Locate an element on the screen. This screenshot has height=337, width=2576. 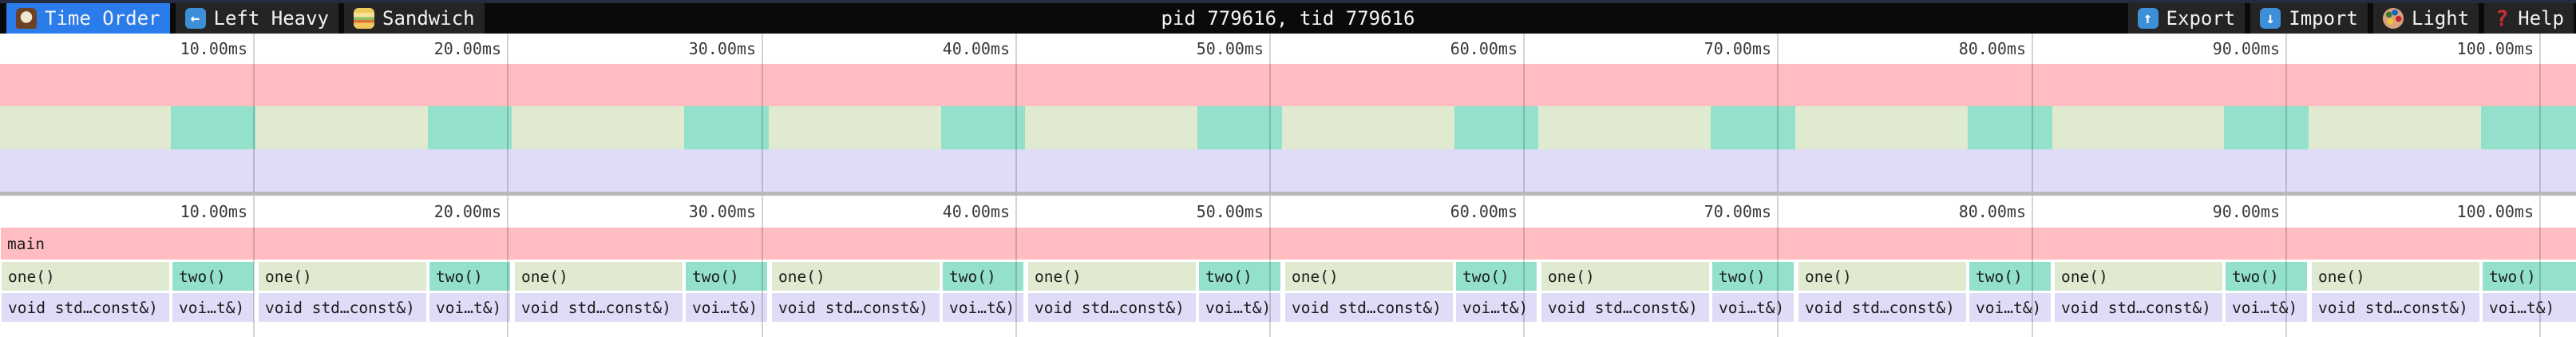
help-icon: ? is located at coordinates (2502, 18).